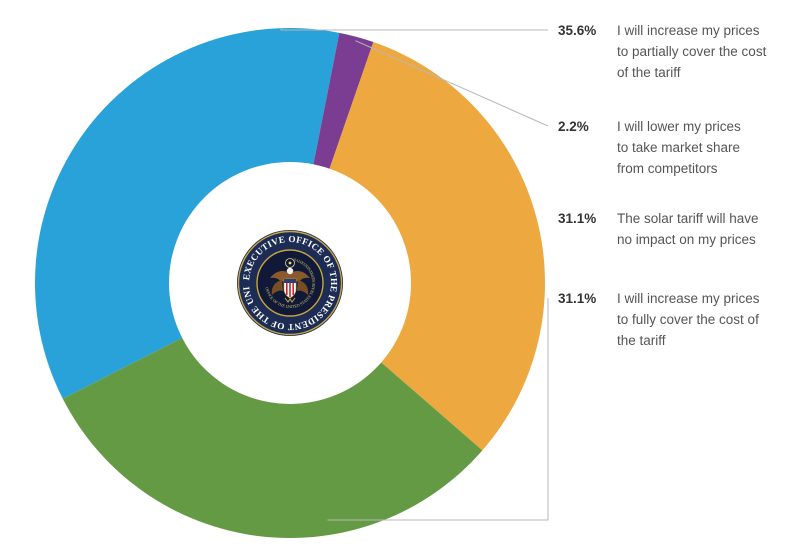 This screenshot has height=555, width=801. I want to click on legend-label-2-line-2: to take market share, so click(678, 147).